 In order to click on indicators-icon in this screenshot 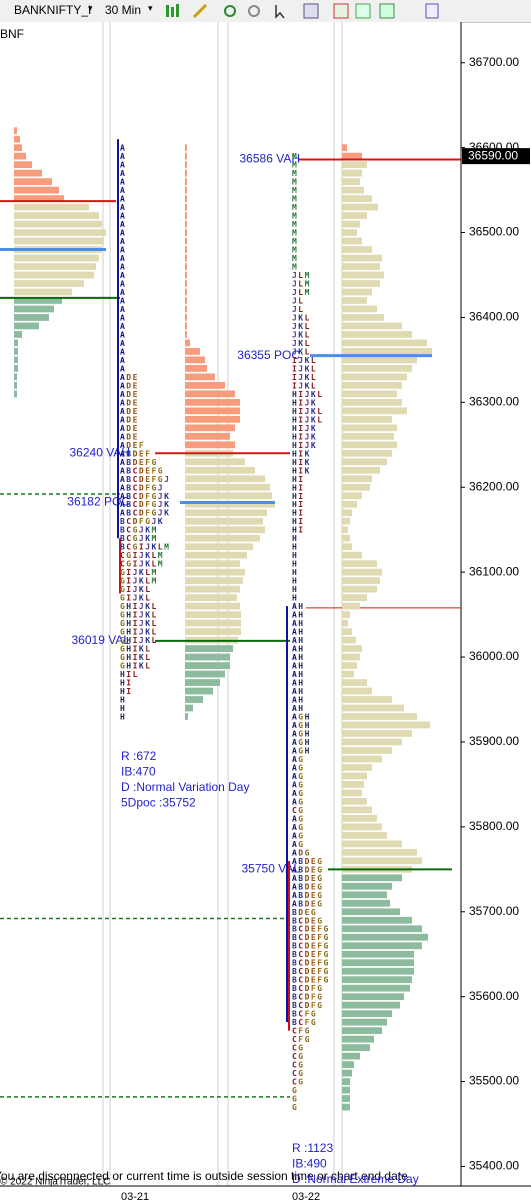, I will do `click(363, 11)`.